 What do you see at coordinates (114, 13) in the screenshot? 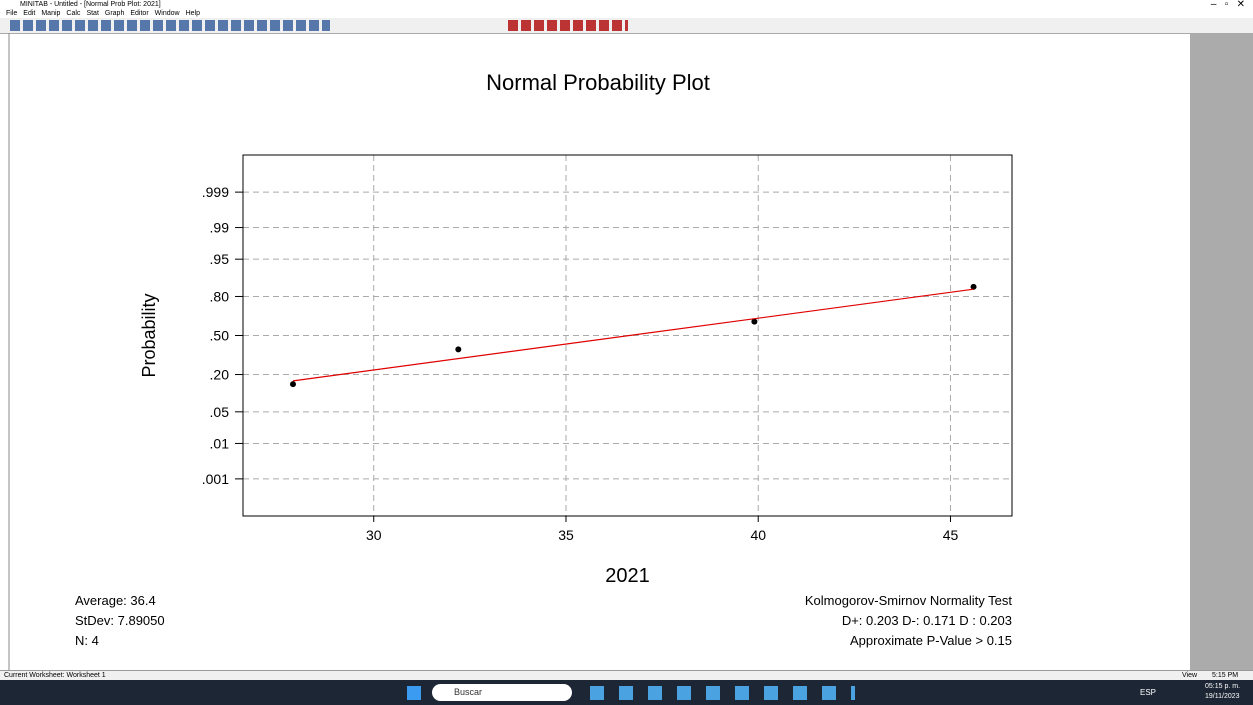
I see `menu-item: Graph` at bounding box center [114, 13].